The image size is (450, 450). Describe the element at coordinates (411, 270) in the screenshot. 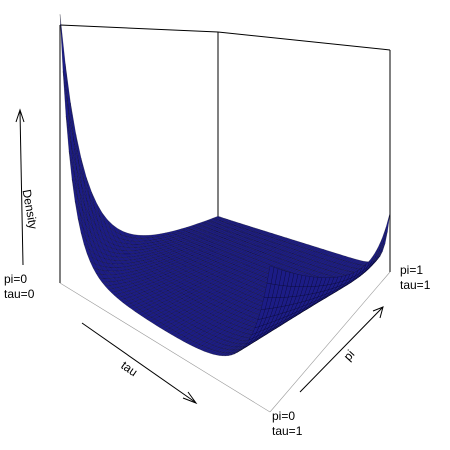

I see `corner-right-pi-label: pi=1` at that location.